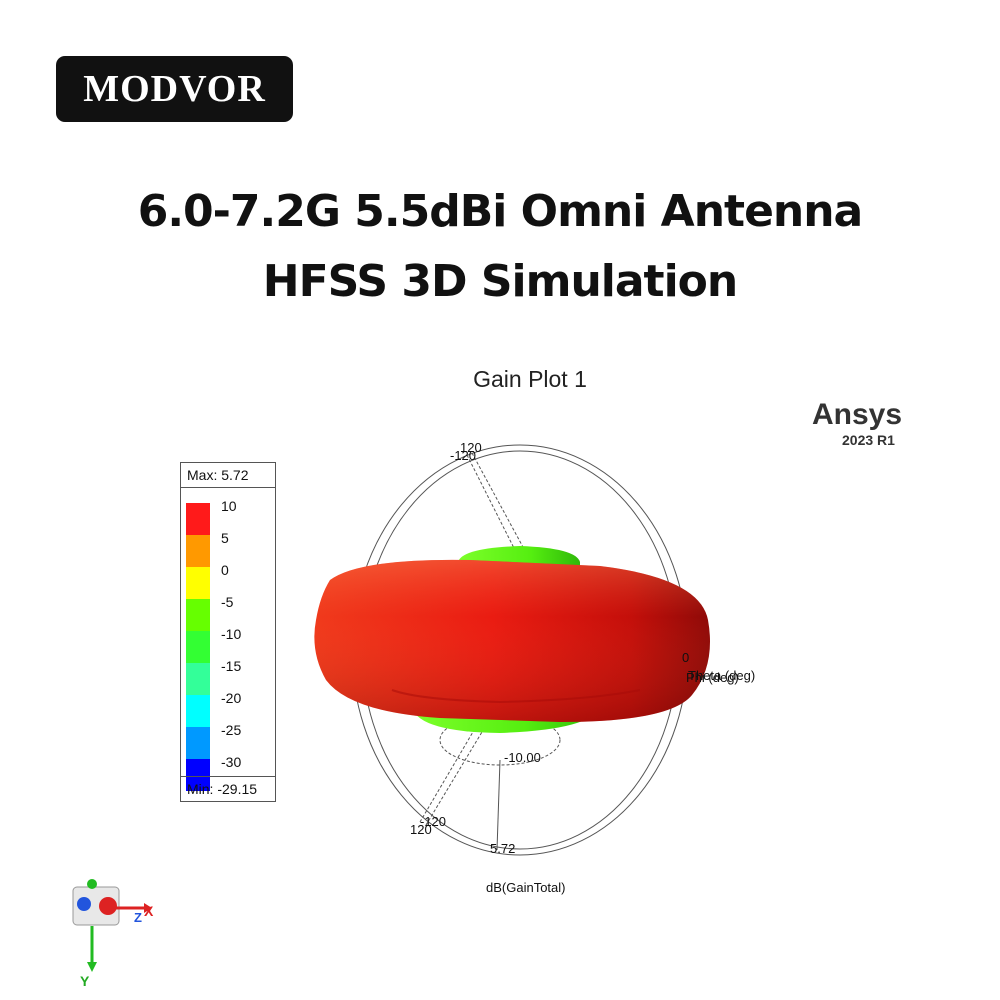 This screenshot has height=1000, width=1000. What do you see at coordinates (500, 211) in the screenshot?
I see `headline-line-1: 6.0-7.2G 5.5dBi Omni Antenna` at bounding box center [500, 211].